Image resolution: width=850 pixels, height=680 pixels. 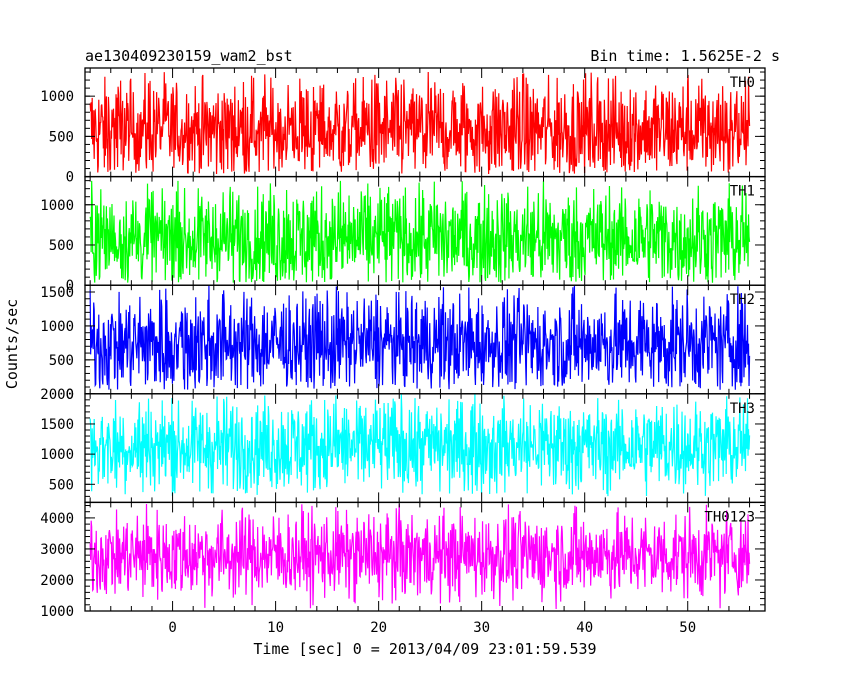 What do you see at coordinates (742, 409) in the screenshot?
I see `panel-label-th3: TH3` at bounding box center [742, 409].